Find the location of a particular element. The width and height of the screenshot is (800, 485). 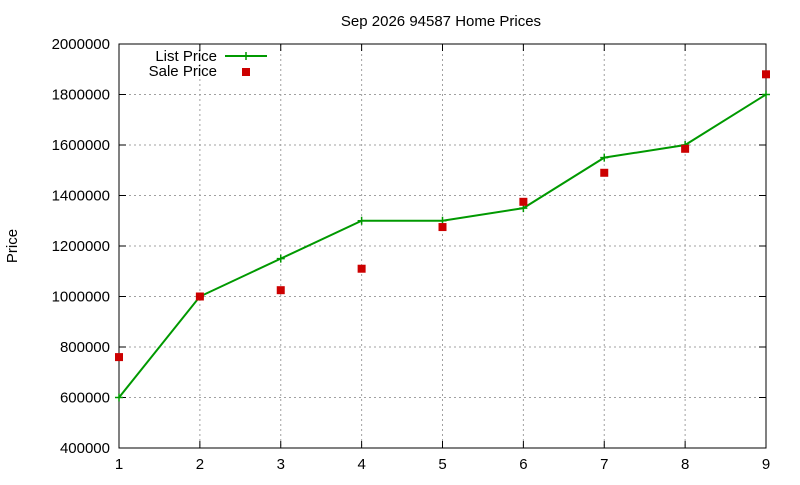

legend-label-list-price: List Price is located at coordinates (186, 56).